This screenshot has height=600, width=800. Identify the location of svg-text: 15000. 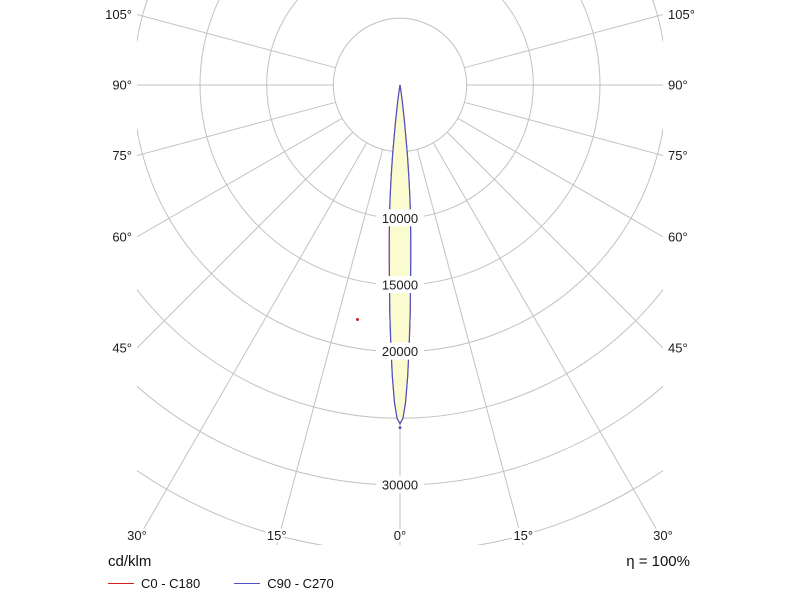
(400, 285).